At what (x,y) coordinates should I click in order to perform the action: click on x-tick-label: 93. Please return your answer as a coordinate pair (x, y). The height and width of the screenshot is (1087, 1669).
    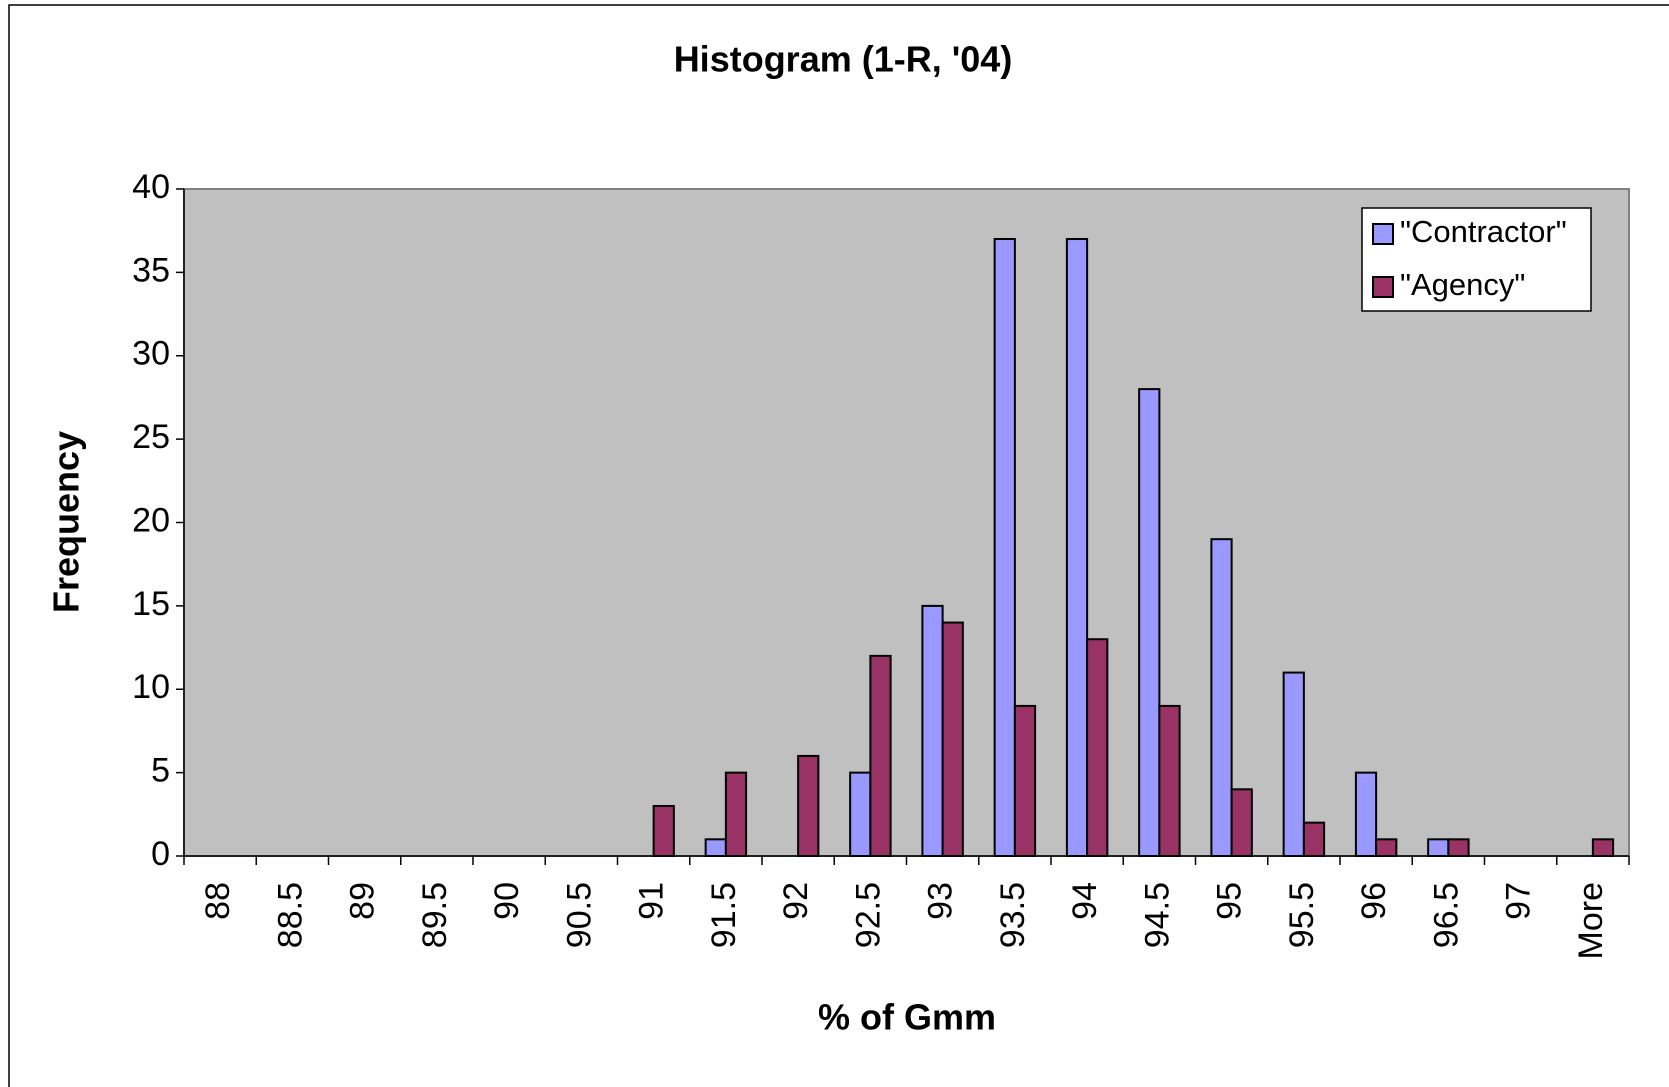
    Looking at the image, I should click on (941, 901).